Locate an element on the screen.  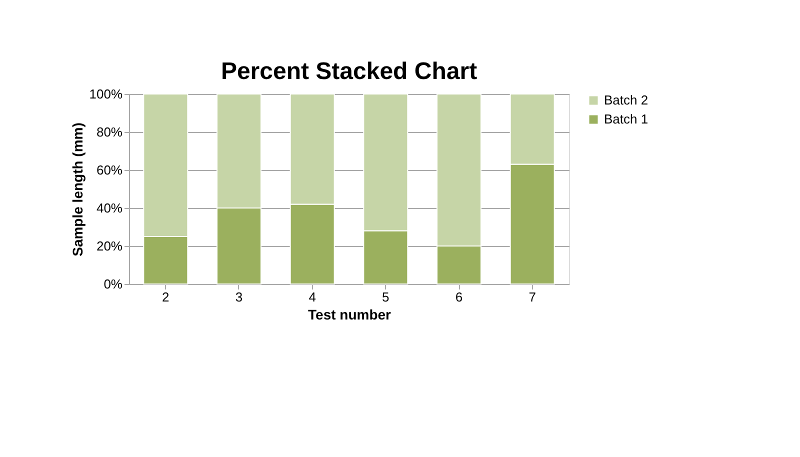
y-axis-title: Sample length (mm) is located at coordinates (77, 189).